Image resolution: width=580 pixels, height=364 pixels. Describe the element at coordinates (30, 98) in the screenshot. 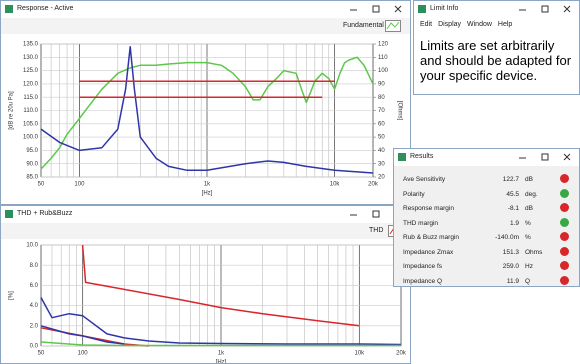

I see `y-tick-label: 115.0` at that location.